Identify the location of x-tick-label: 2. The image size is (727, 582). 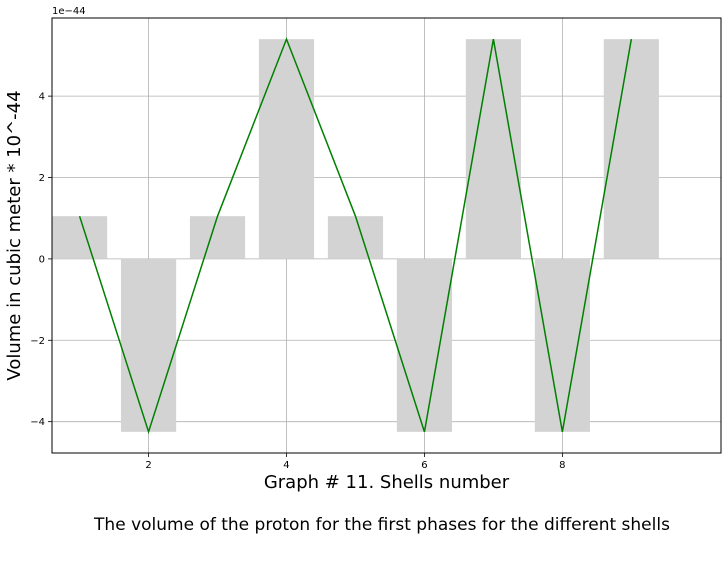
(148, 465).